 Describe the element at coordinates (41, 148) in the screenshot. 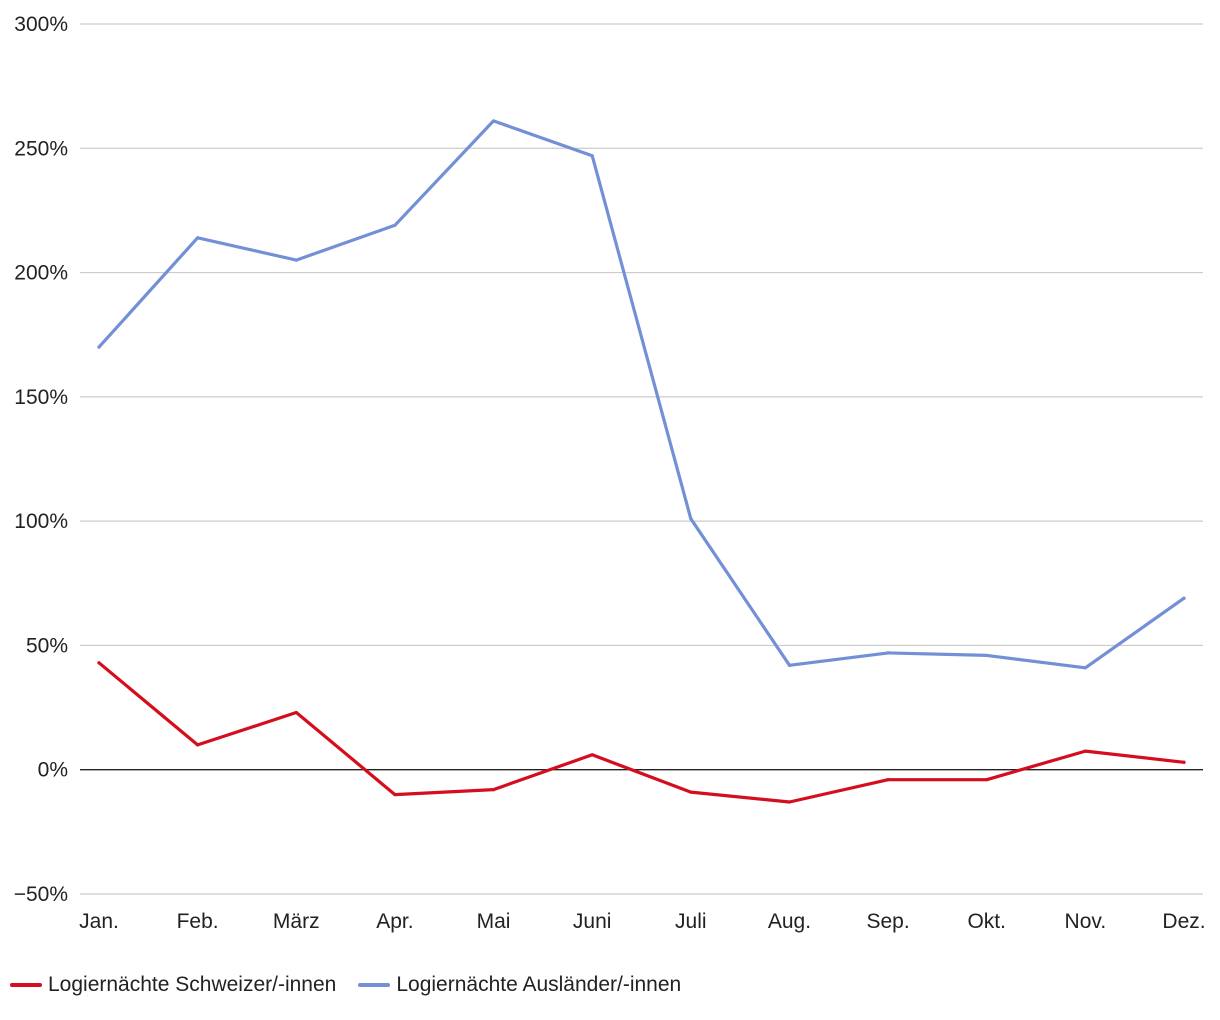

I see `y-tick-label: 250%` at that location.